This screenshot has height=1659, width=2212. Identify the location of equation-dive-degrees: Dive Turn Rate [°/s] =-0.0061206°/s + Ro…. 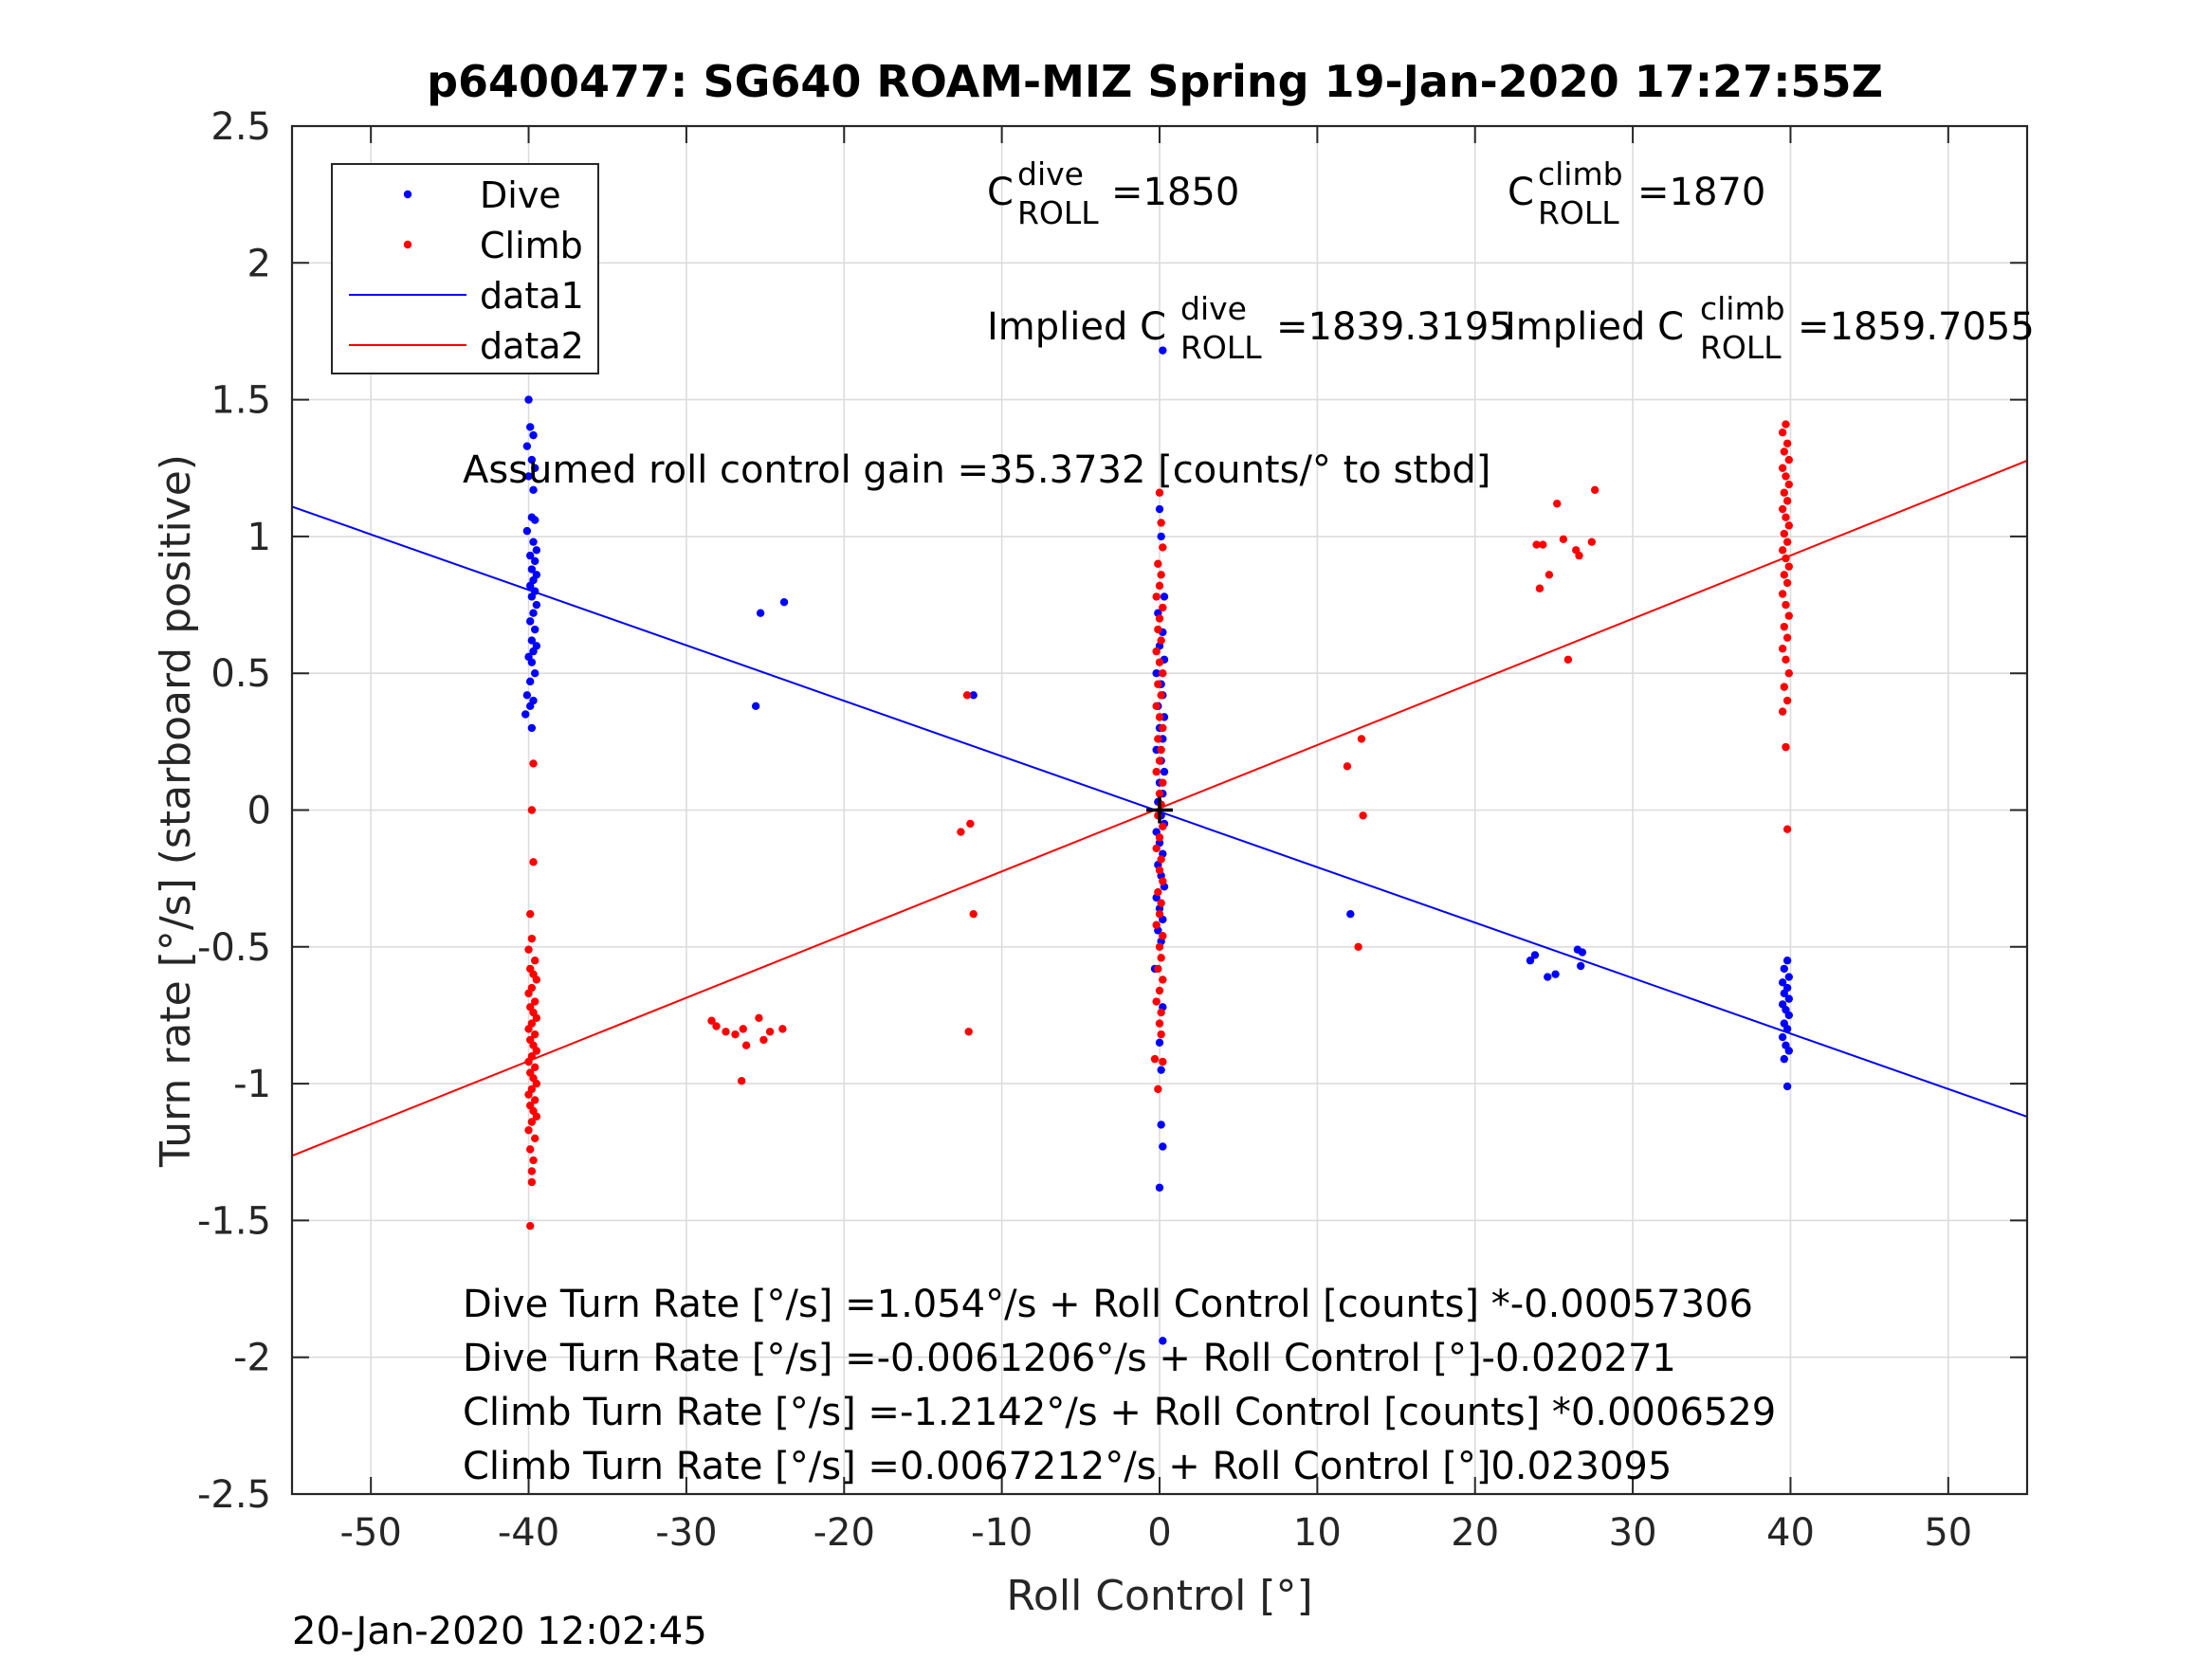
(1069, 1358).